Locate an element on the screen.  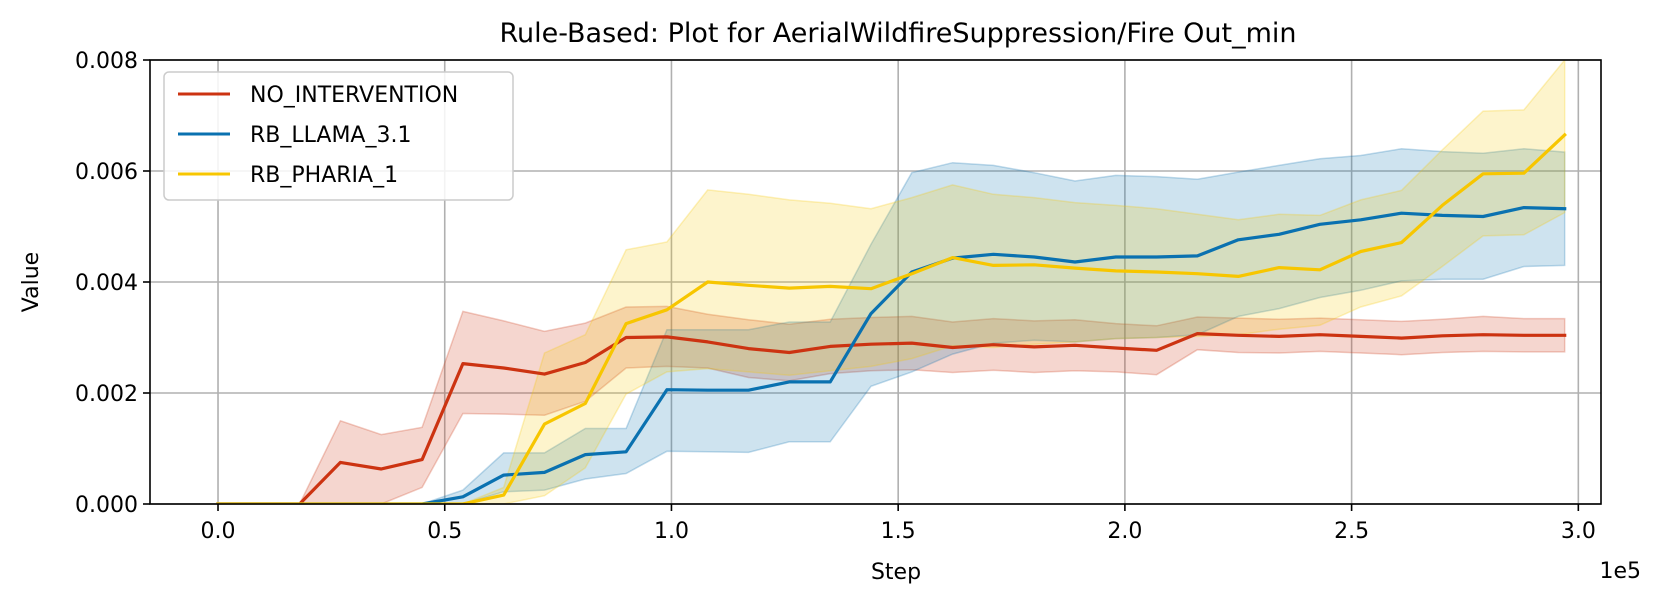
x-tick-label: 3.0 is located at coordinates (1578, 531).